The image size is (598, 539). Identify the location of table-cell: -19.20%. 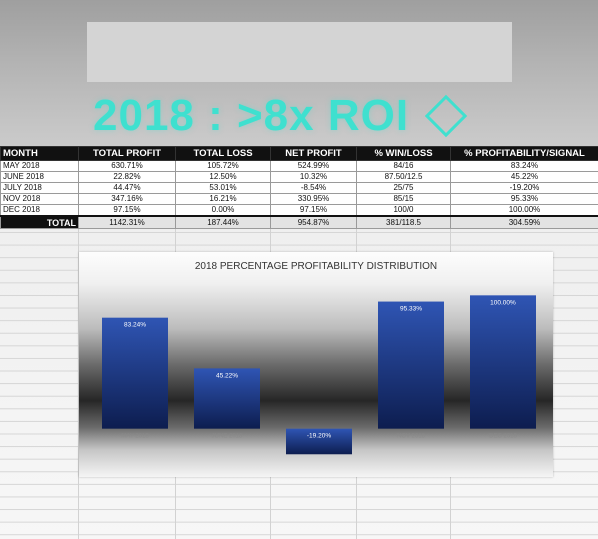
(524, 188).